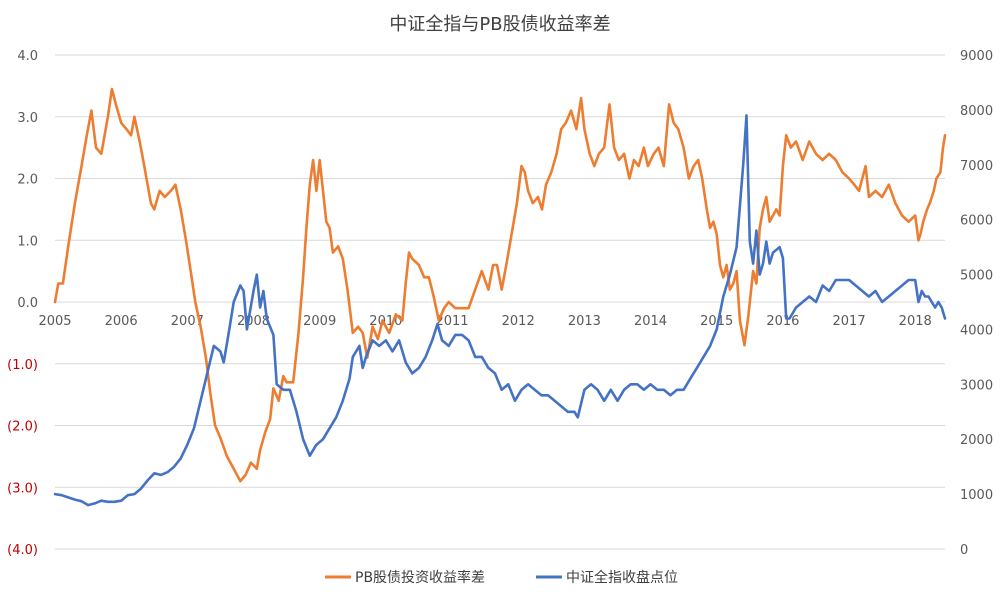  I want to click on y-right-tick-label: 0, so click(964, 550).